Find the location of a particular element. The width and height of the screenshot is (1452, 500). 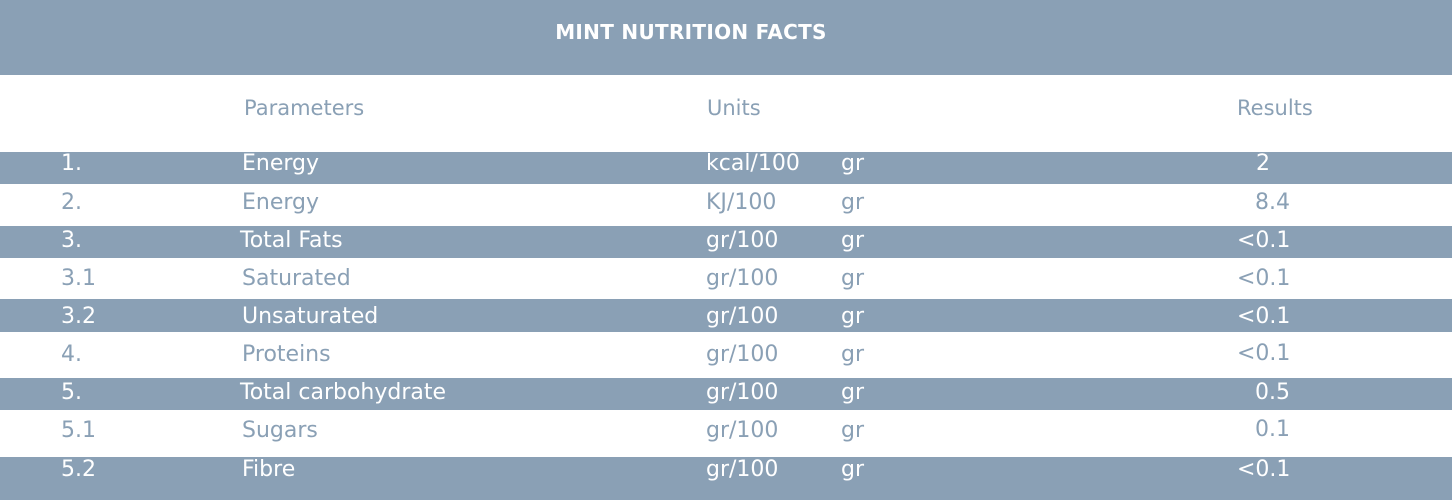

table-row: 5.2 Fibre gr/100 gr <0.1 is located at coordinates (726, 478).